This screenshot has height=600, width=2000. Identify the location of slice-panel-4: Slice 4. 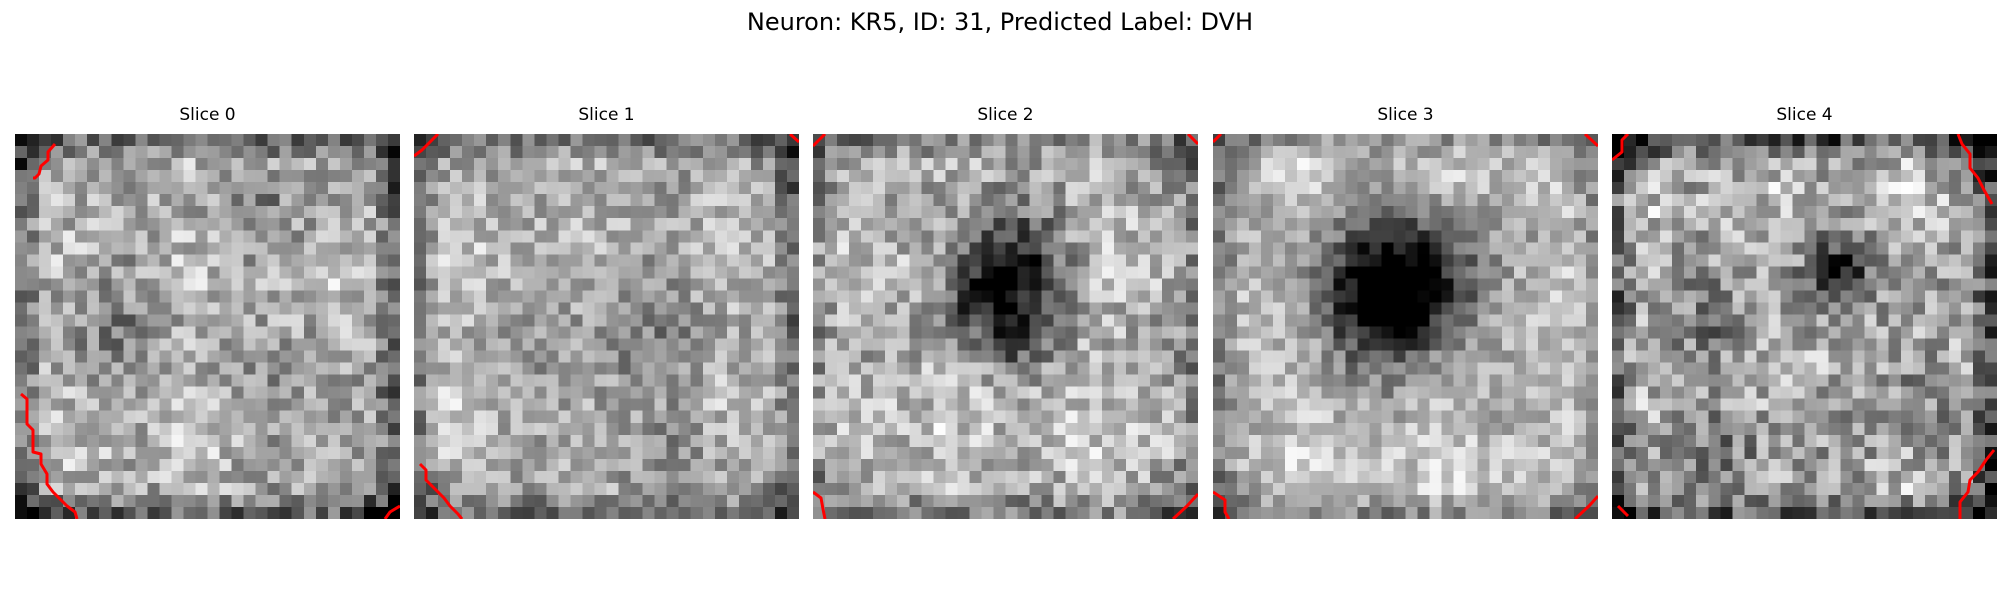
(1804, 311).